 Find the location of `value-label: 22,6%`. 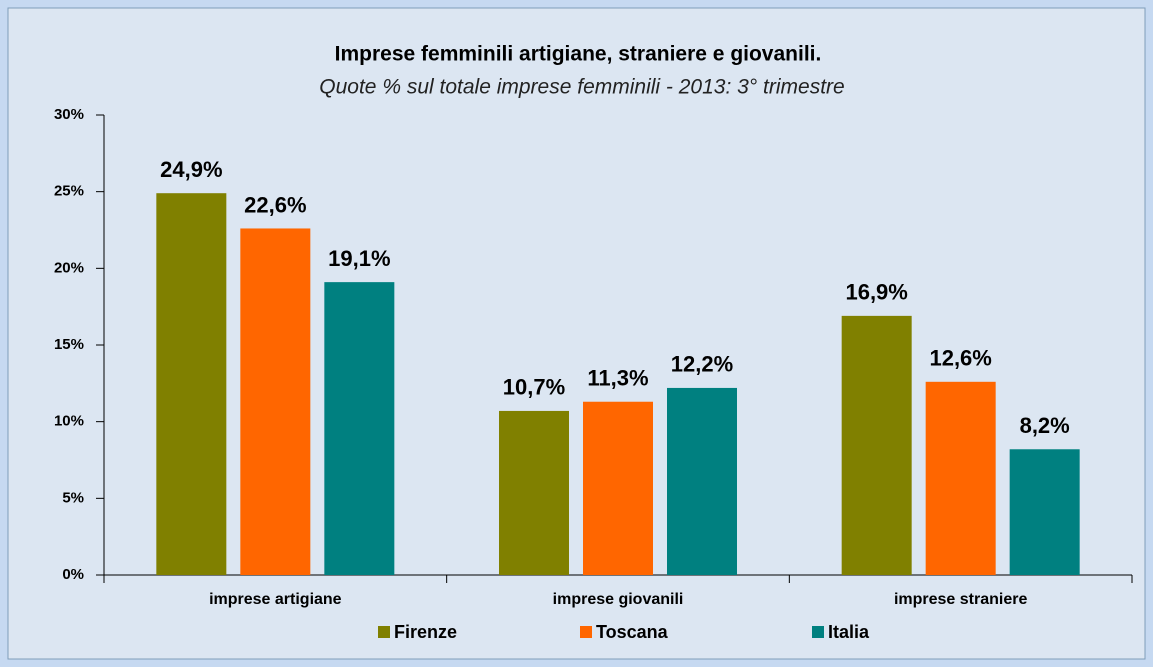

value-label: 22,6% is located at coordinates (275, 204).